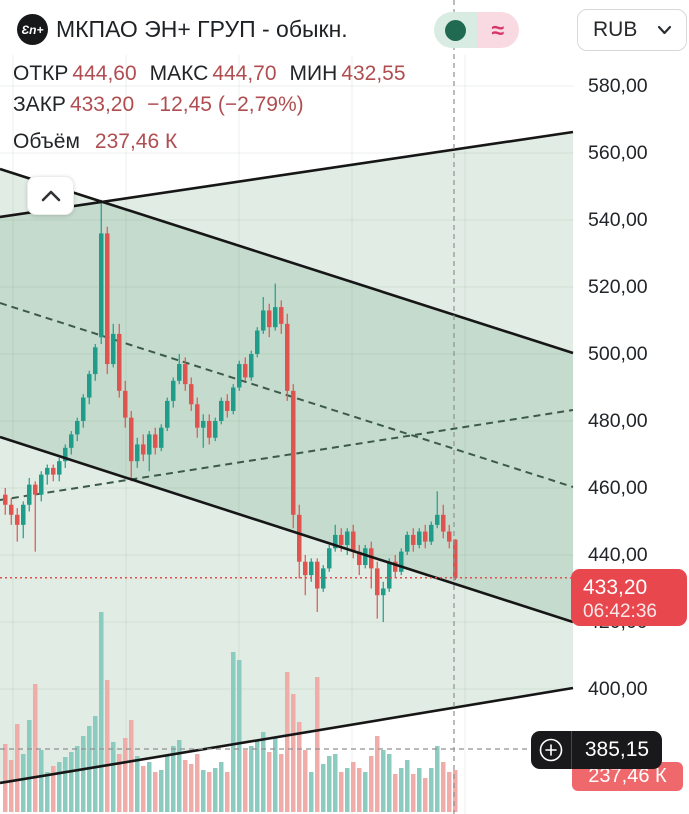 The image size is (689, 814). What do you see at coordinates (41, 73) in the screenshot?
I see `open-label: ОТКР` at bounding box center [41, 73].